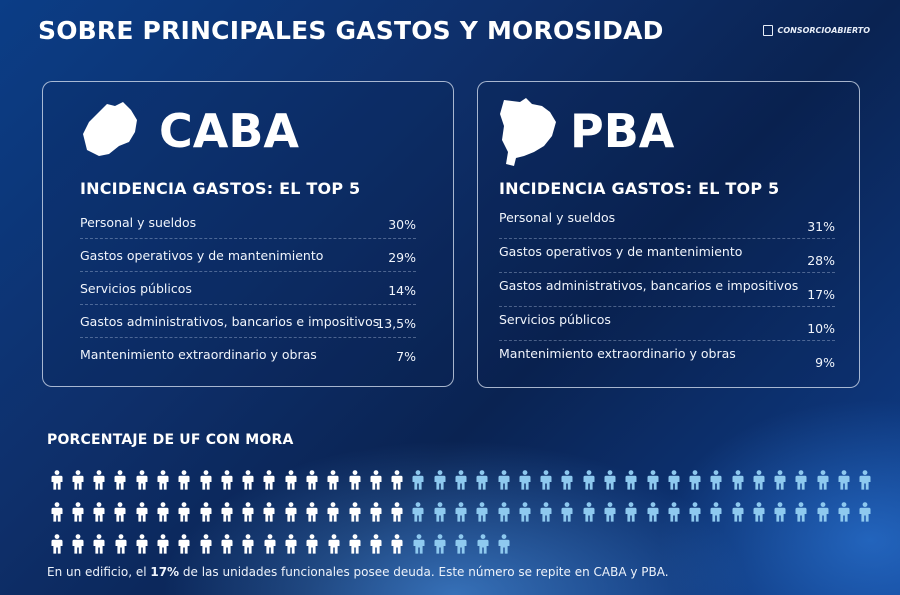  What do you see at coordinates (528, 132) in the screenshot?
I see `pba-map-icon` at bounding box center [528, 132].